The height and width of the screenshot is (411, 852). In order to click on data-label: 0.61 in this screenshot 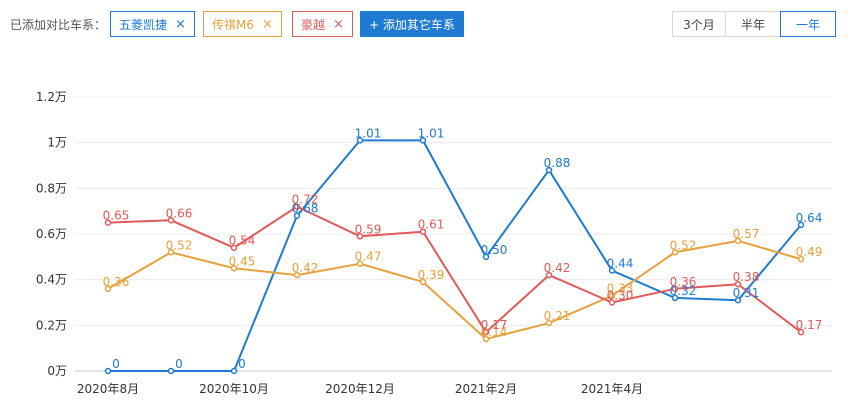, I will do `click(431, 225)`.